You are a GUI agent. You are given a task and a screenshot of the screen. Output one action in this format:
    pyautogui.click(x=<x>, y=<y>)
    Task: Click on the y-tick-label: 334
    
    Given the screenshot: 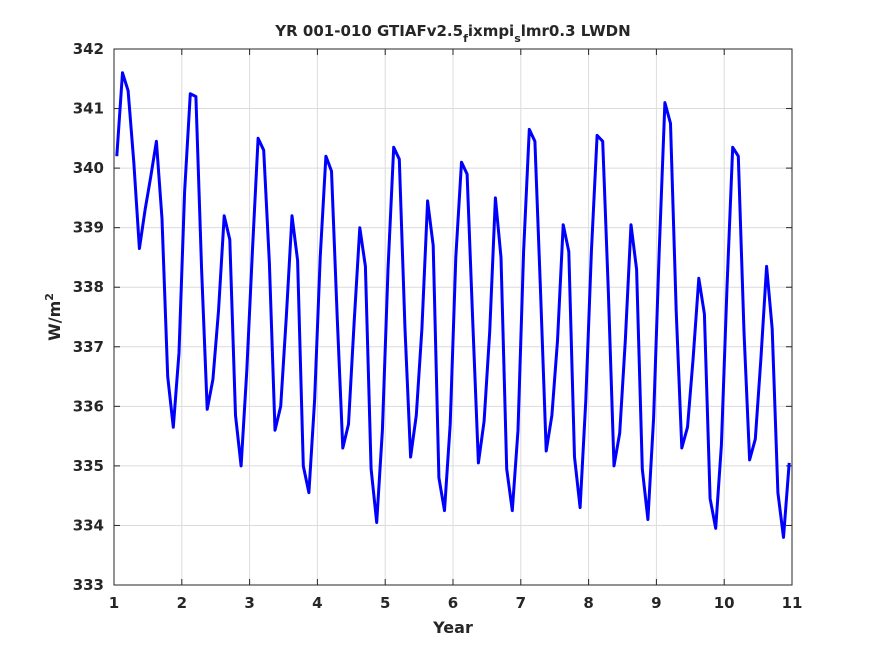 What is the action you would take?
    pyautogui.click(x=88, y=525)
    